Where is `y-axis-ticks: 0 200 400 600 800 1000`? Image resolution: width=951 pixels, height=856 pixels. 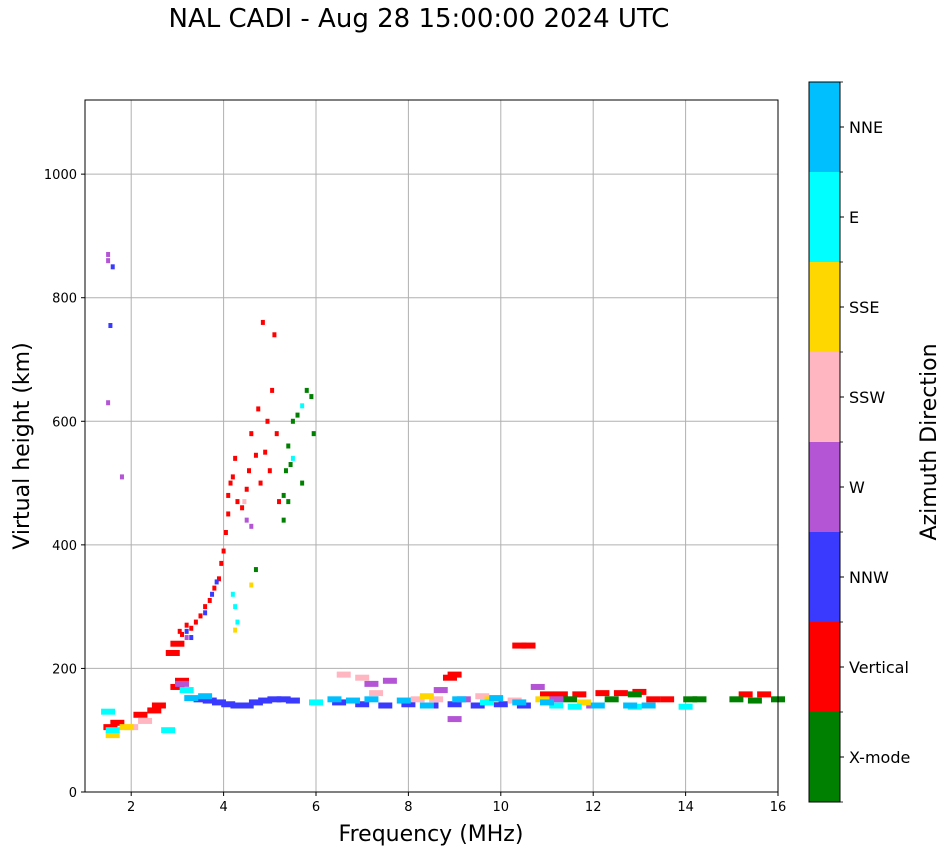
y-axis-ticks: 0 200 400 600 800 1000 is located at coordinates (64, 484).